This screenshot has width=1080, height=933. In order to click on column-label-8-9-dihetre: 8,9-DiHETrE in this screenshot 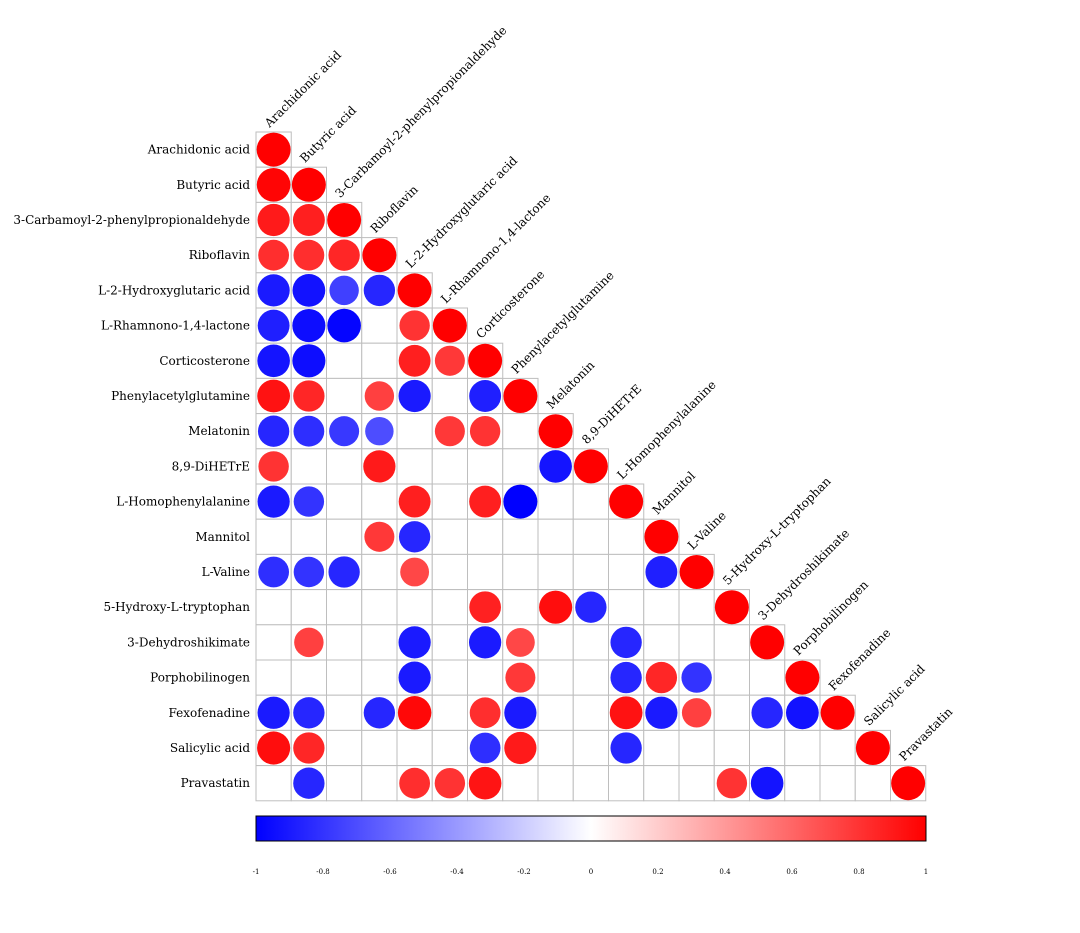, I will do `click(611, 414)`.